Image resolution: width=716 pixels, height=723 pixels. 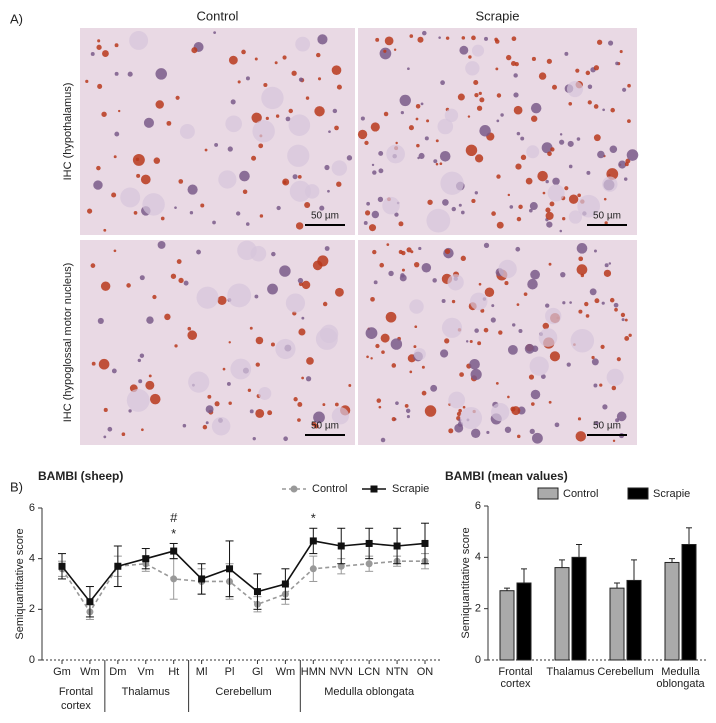 I want to click on y-tick-label: 2, so click(x=32, y=609).